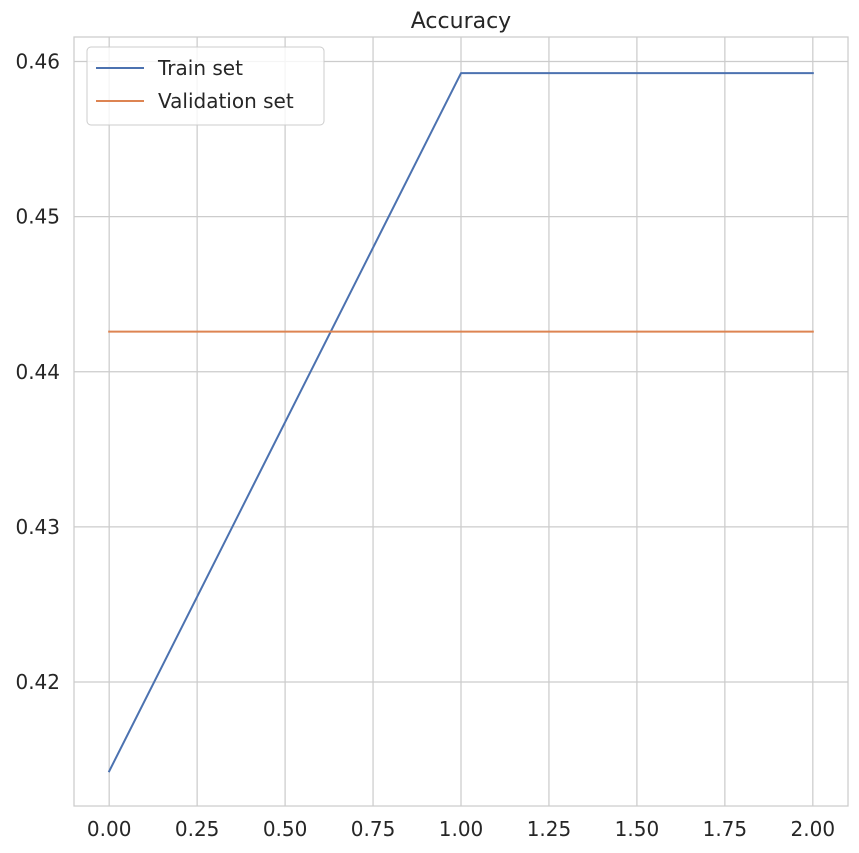  What do you see at coordinates (197, 829) in the screenshot?
I see `x-tick-label: 0.25` at bounding box center [197, 829].